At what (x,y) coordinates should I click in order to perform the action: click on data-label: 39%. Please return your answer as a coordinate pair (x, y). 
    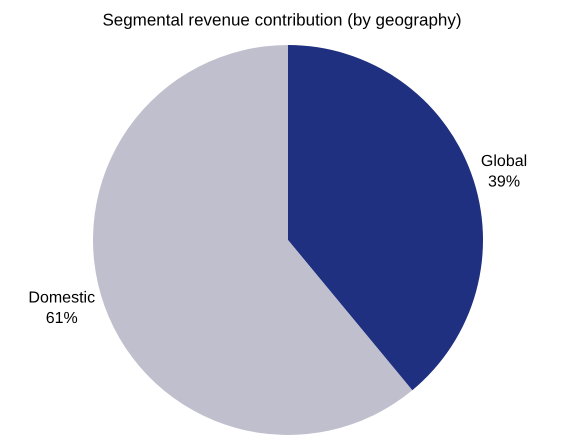
    Looking at the image, I should click on (504, 182).